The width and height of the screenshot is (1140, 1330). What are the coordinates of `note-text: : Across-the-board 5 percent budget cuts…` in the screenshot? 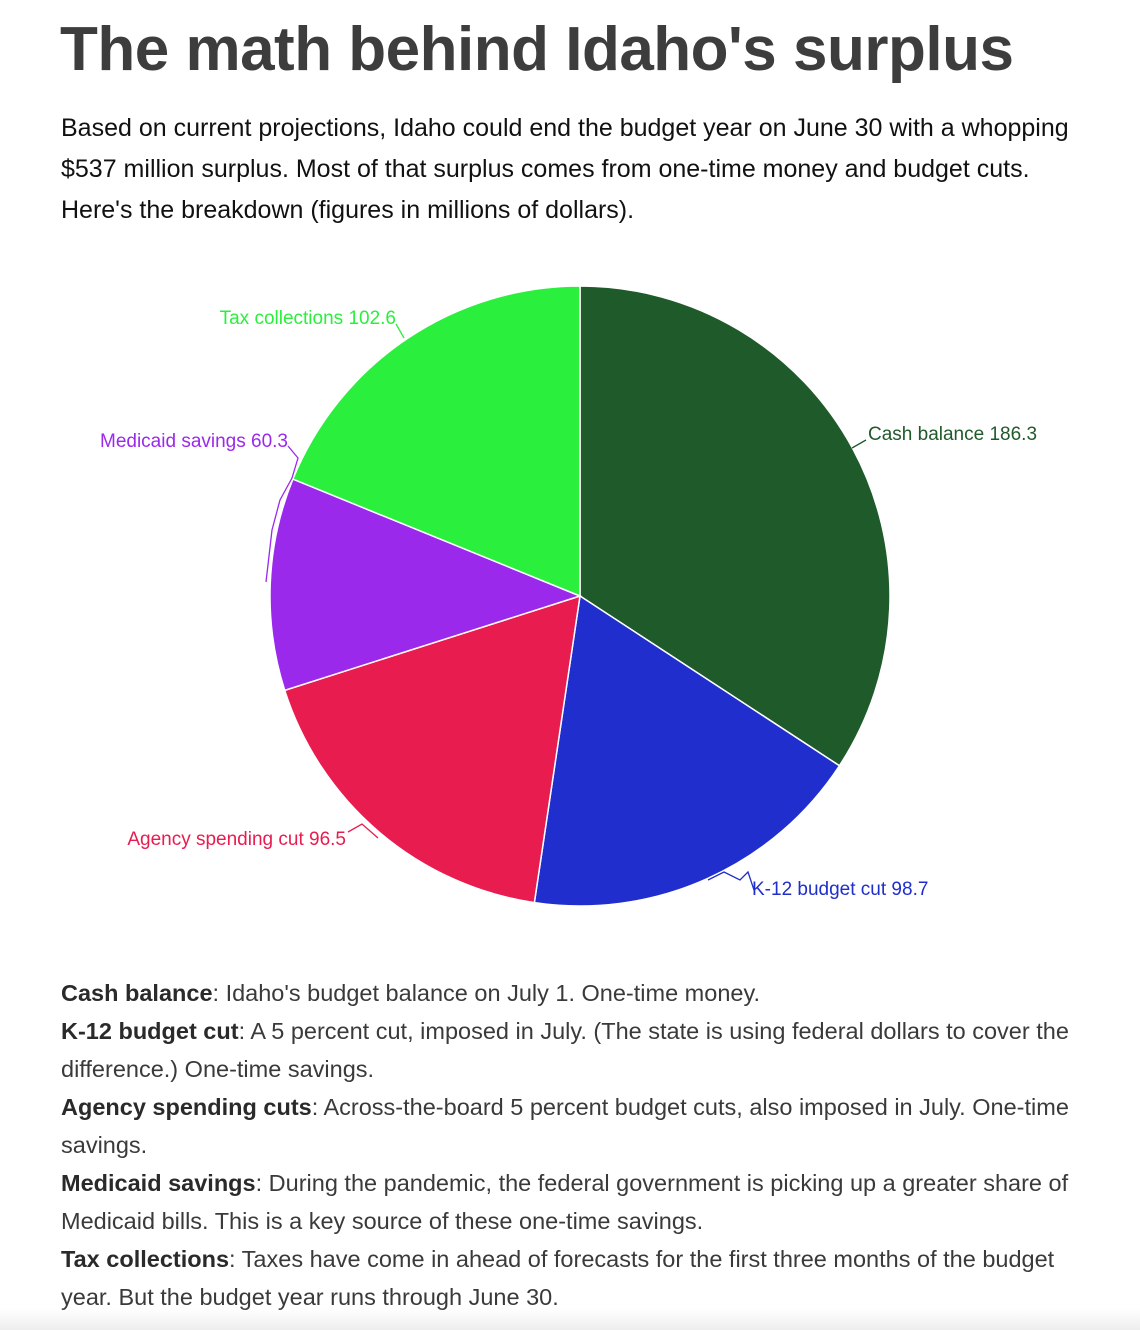 It's located at (565, 1126).